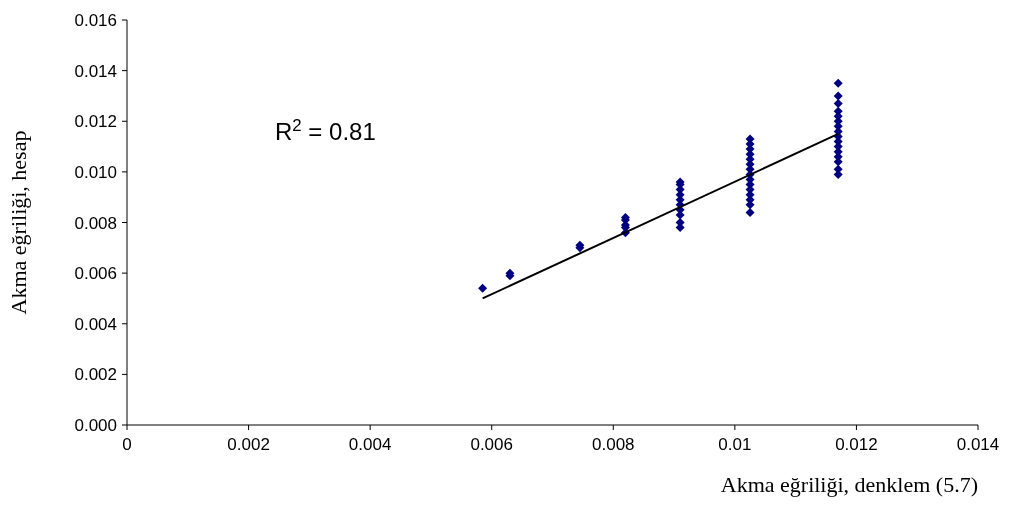 The image size is (1015, 516). Describe the element at coordinates (95, 223) in the screenshot. I see `y-tick-label: 0.008` at that location.